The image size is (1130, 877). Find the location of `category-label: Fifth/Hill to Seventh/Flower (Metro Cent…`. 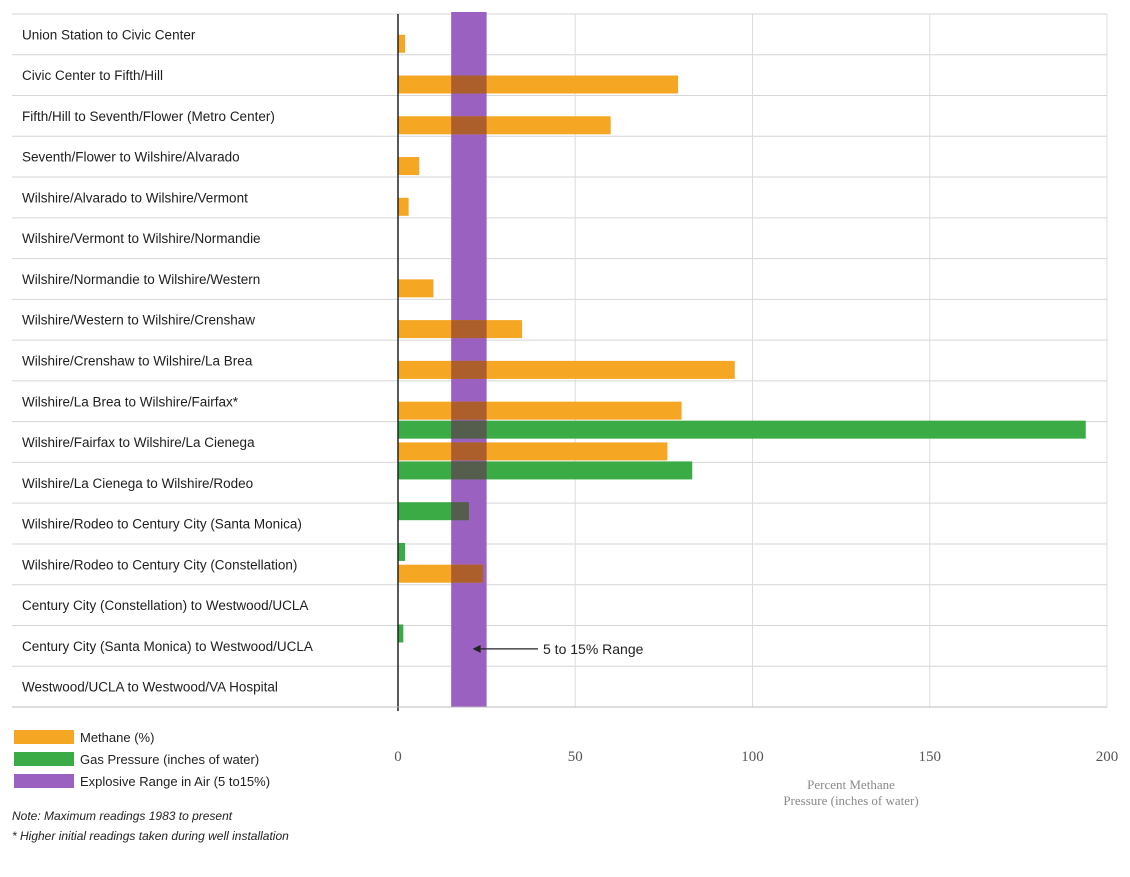

category-label: Fifth/Hill to Seventh/Flower (Metro Cent… is located at coordinates (148, 116).